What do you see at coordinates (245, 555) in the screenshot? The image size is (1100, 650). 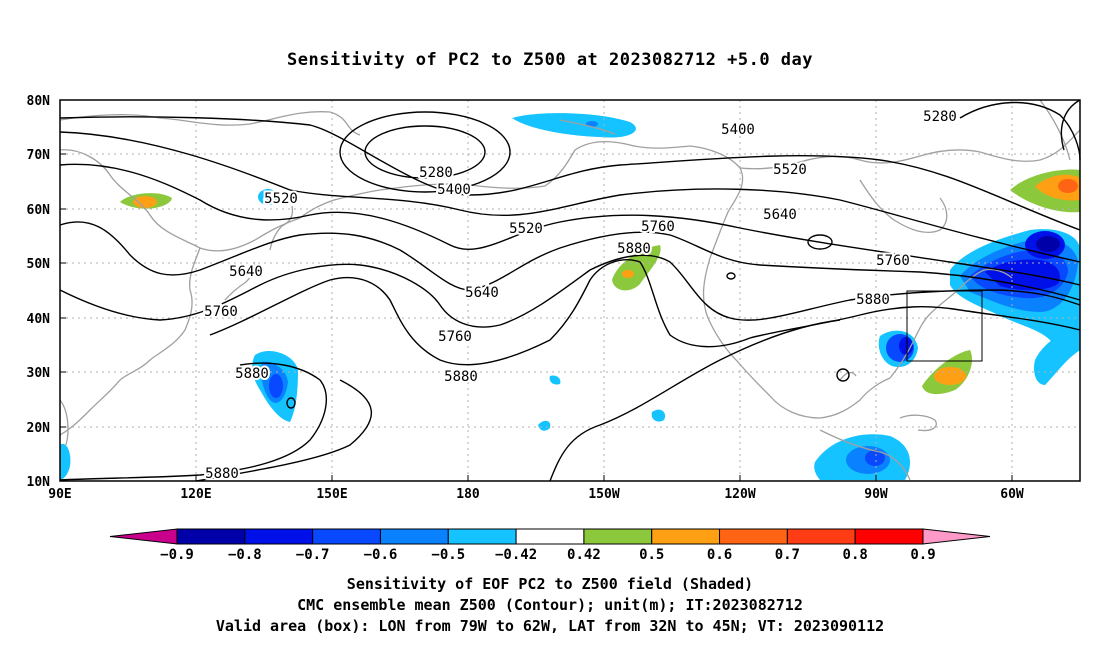 I see `colorbar-label: −0.8` at bounding box center [245, 555].